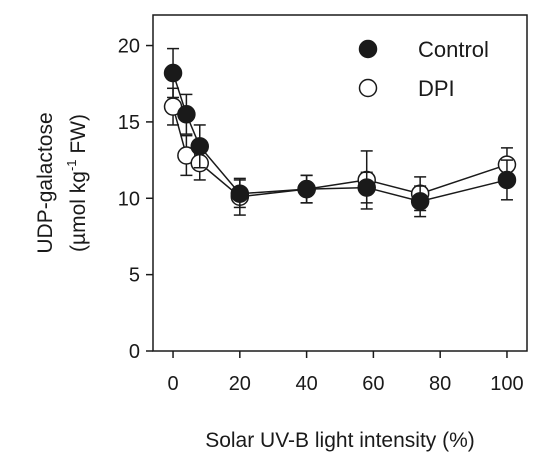  What do you see at coordinates (340, 440) in the screenshot?
I see `x-axis-label: Solar UV-B light intensity (%)` at bounding box center [340, 440].